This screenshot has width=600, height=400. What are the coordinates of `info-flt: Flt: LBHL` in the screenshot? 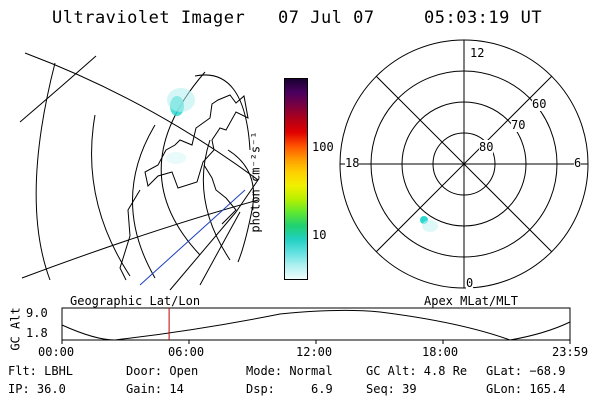 It's located at (41, 371).